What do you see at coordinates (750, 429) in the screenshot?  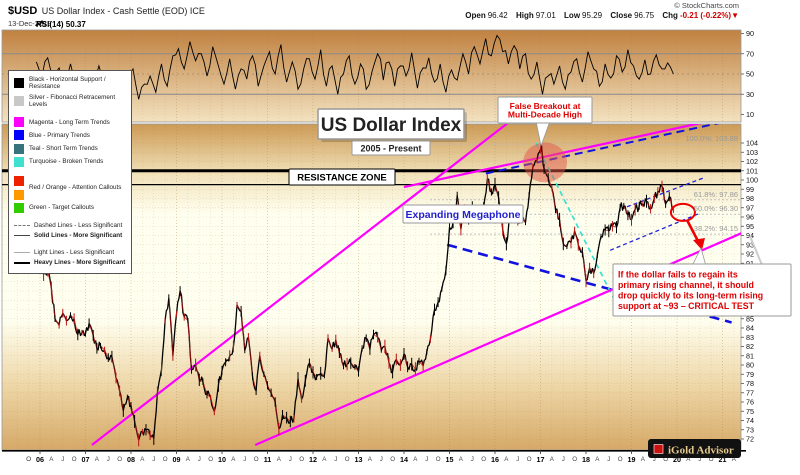 I see `price-axis-label: 73` at bounding box center [750, 429].